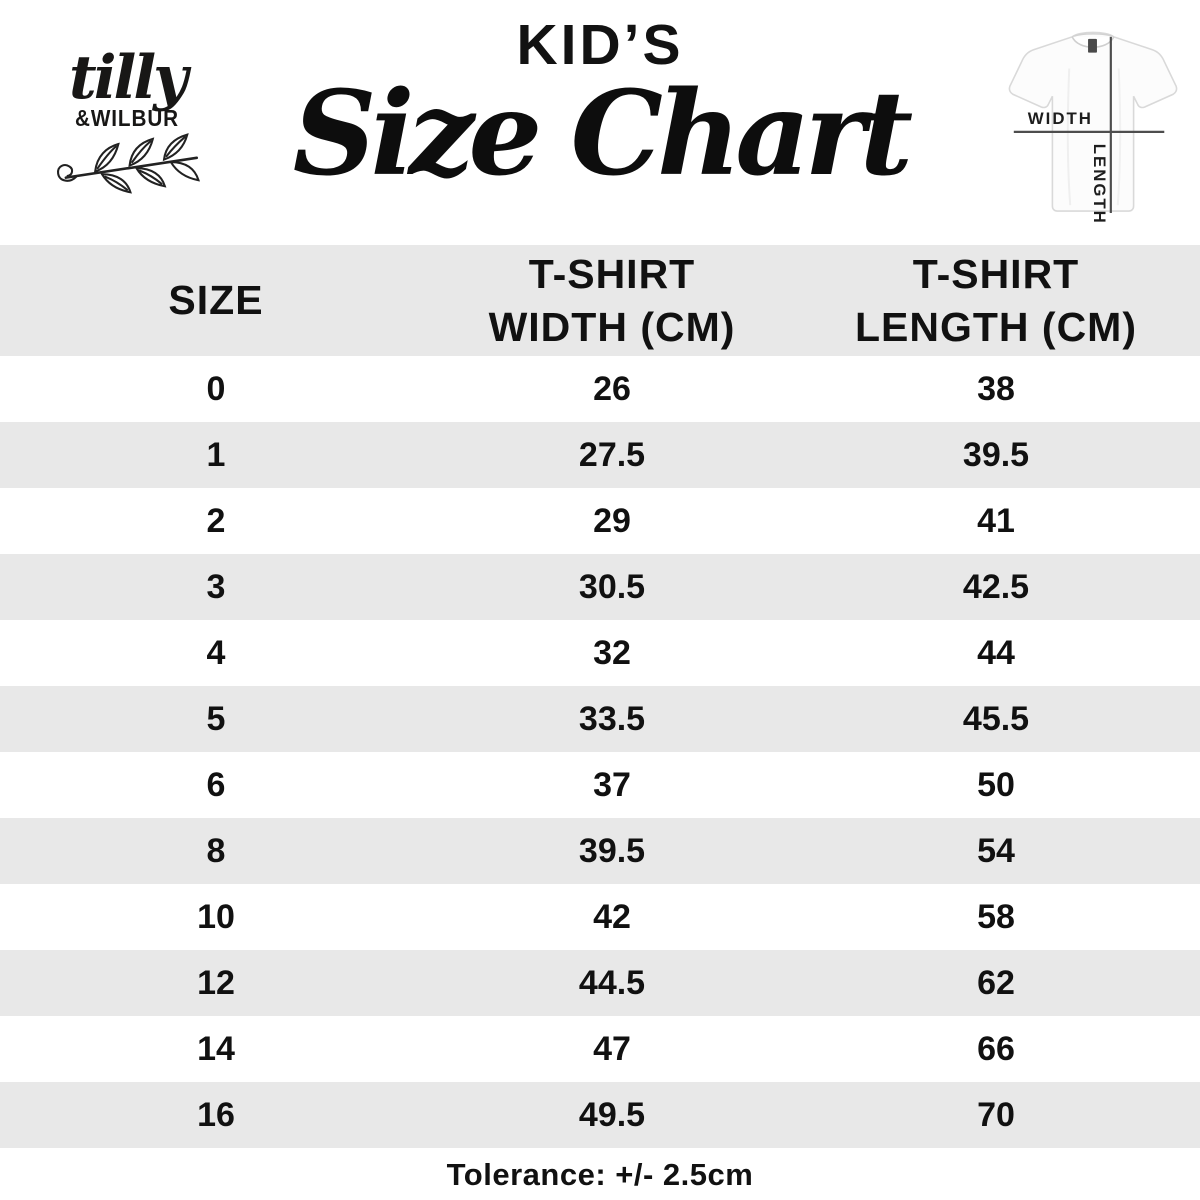  What do you see at coordinates (602, 134) in the screenshot?
I see `title-main: Size Chart` at bounding box center [602, 134].